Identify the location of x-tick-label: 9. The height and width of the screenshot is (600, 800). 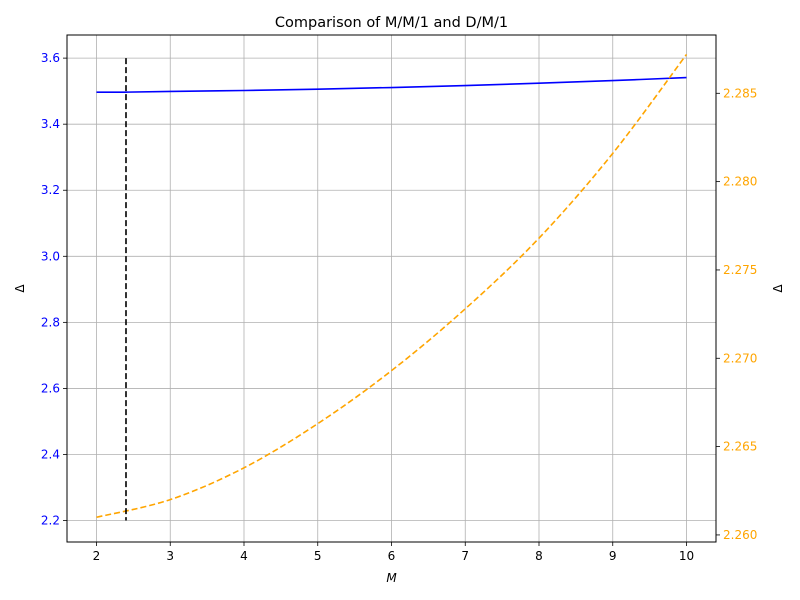
(613, 556).